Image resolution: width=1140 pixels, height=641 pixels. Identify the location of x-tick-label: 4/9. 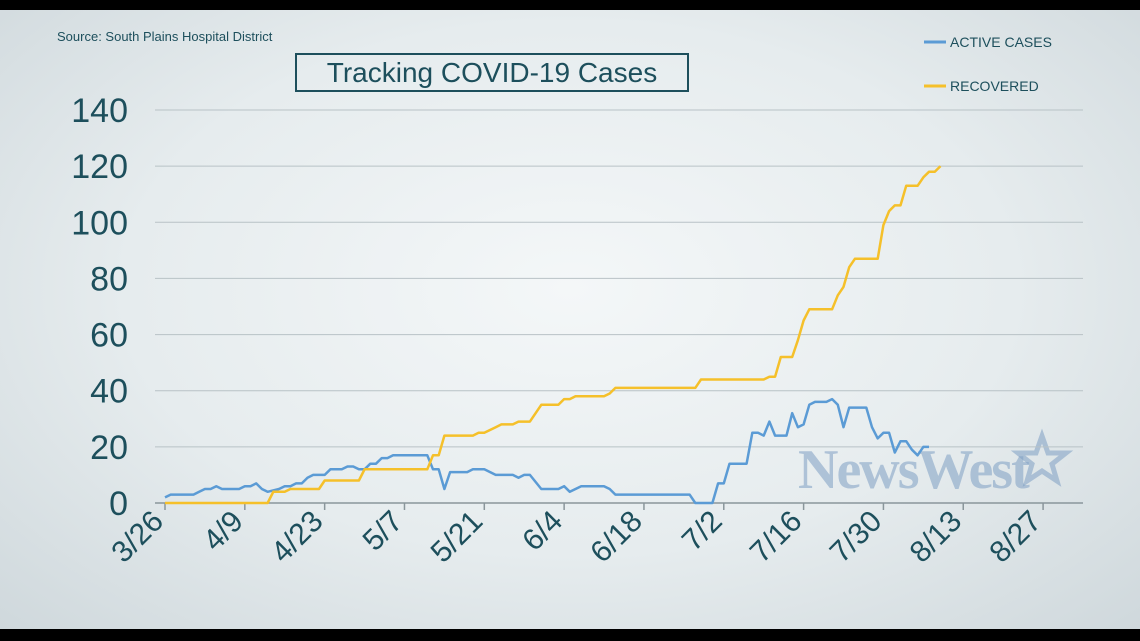
(223, 531).